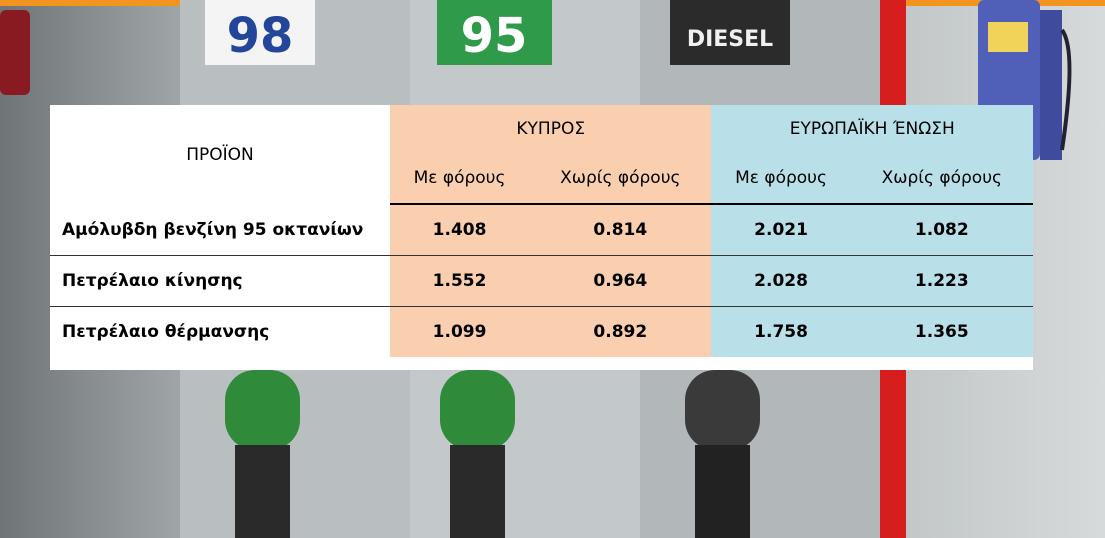 The image size is (1105, 538). What do you see at coordinates (166, 332) in the screenshot?
I see `product-cell: Πετρέλαιο θέρμανσης` at bounding box center [166, 332].